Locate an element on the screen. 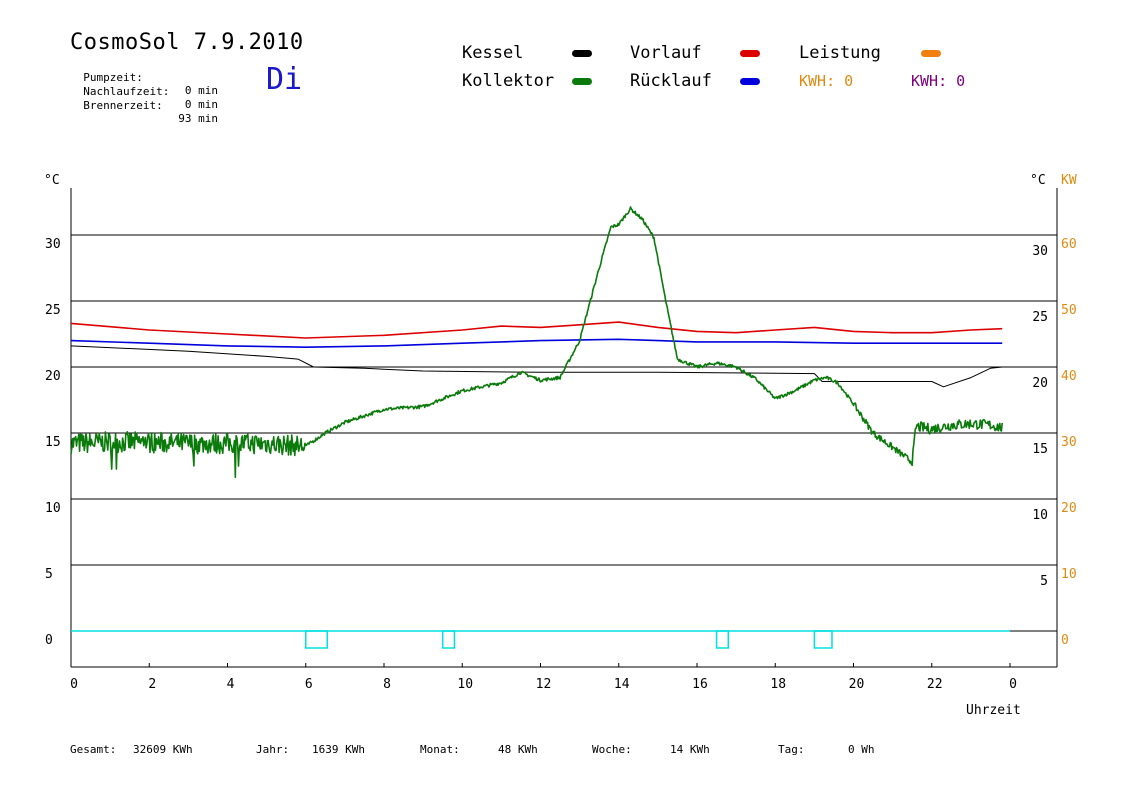 The width and height of the screenshot is (1148, 812). jahr-value: 1639 KWh is located at coordinates (338, 749).